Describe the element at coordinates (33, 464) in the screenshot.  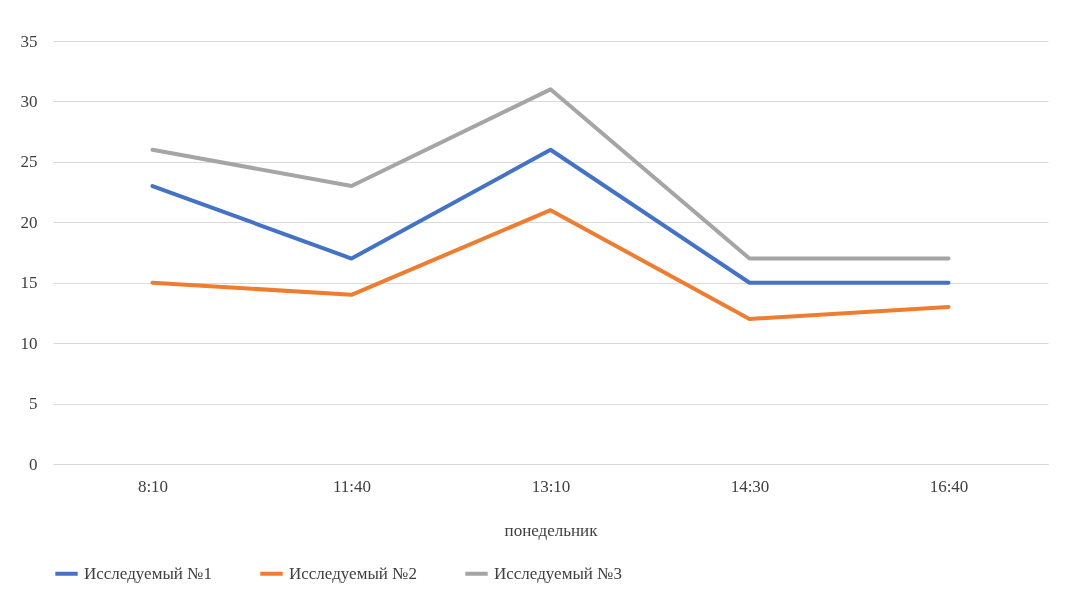
I see `y-tick-label: 0` at that location.